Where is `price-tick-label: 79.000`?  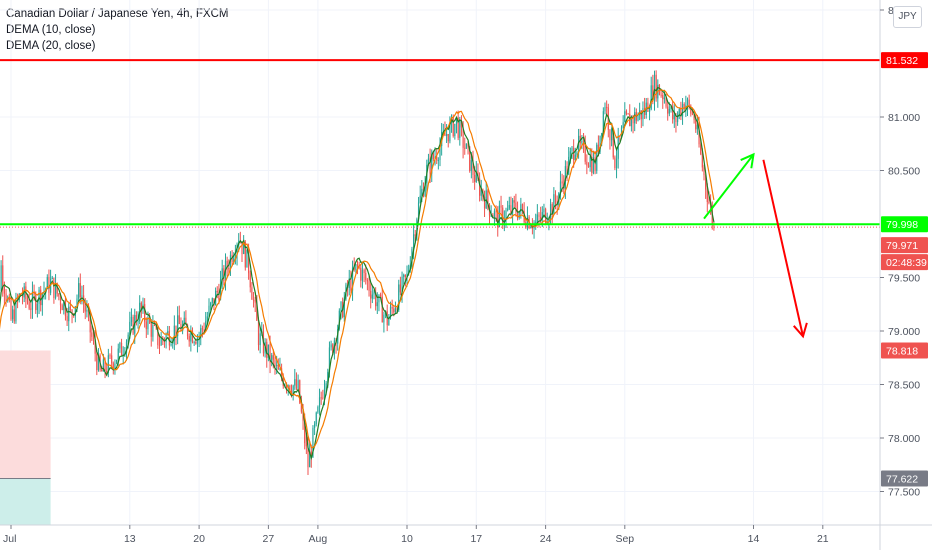 price-tick-label: 79.000 is located at coordinates (904, 332).